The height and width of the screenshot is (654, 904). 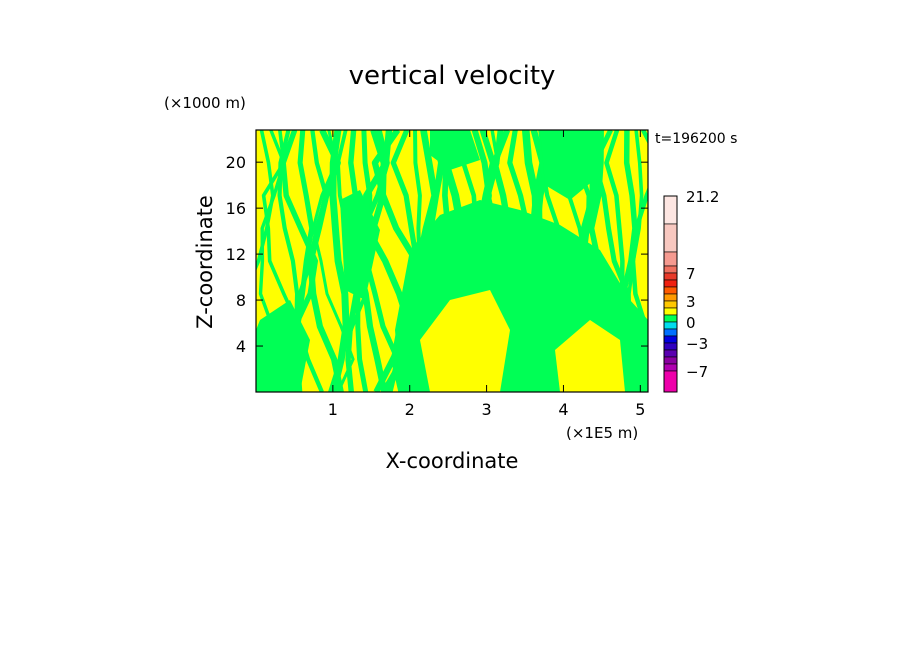 I want to click on colorbar-label: 7, so click(x=691, y=274).